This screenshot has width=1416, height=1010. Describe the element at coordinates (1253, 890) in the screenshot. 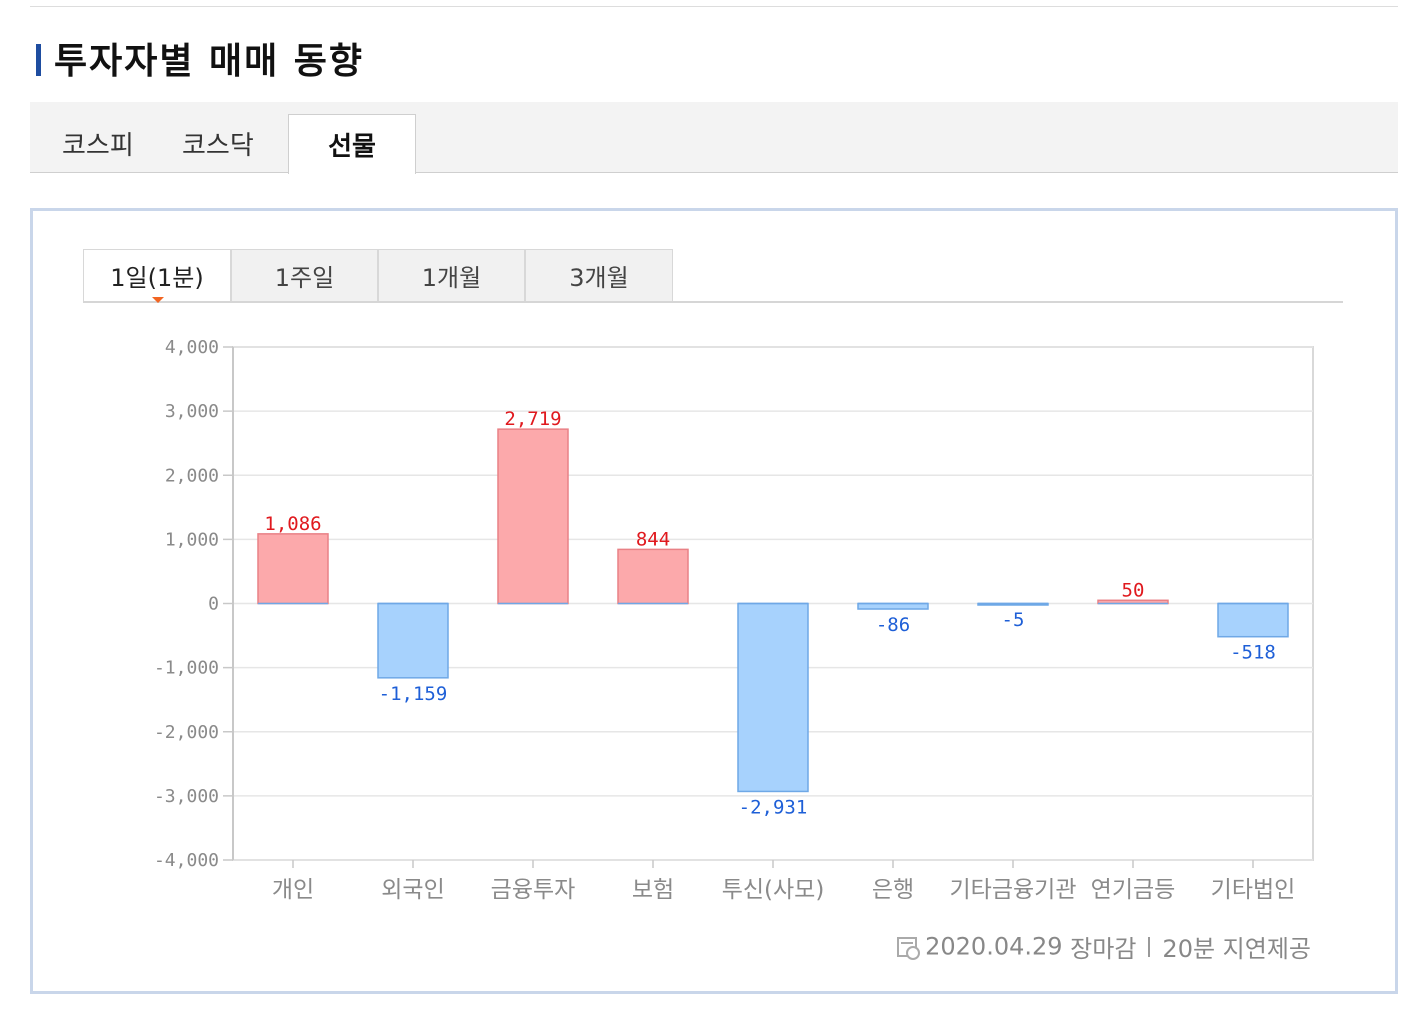

I see `x-tick-label: 기타법인` at that location.